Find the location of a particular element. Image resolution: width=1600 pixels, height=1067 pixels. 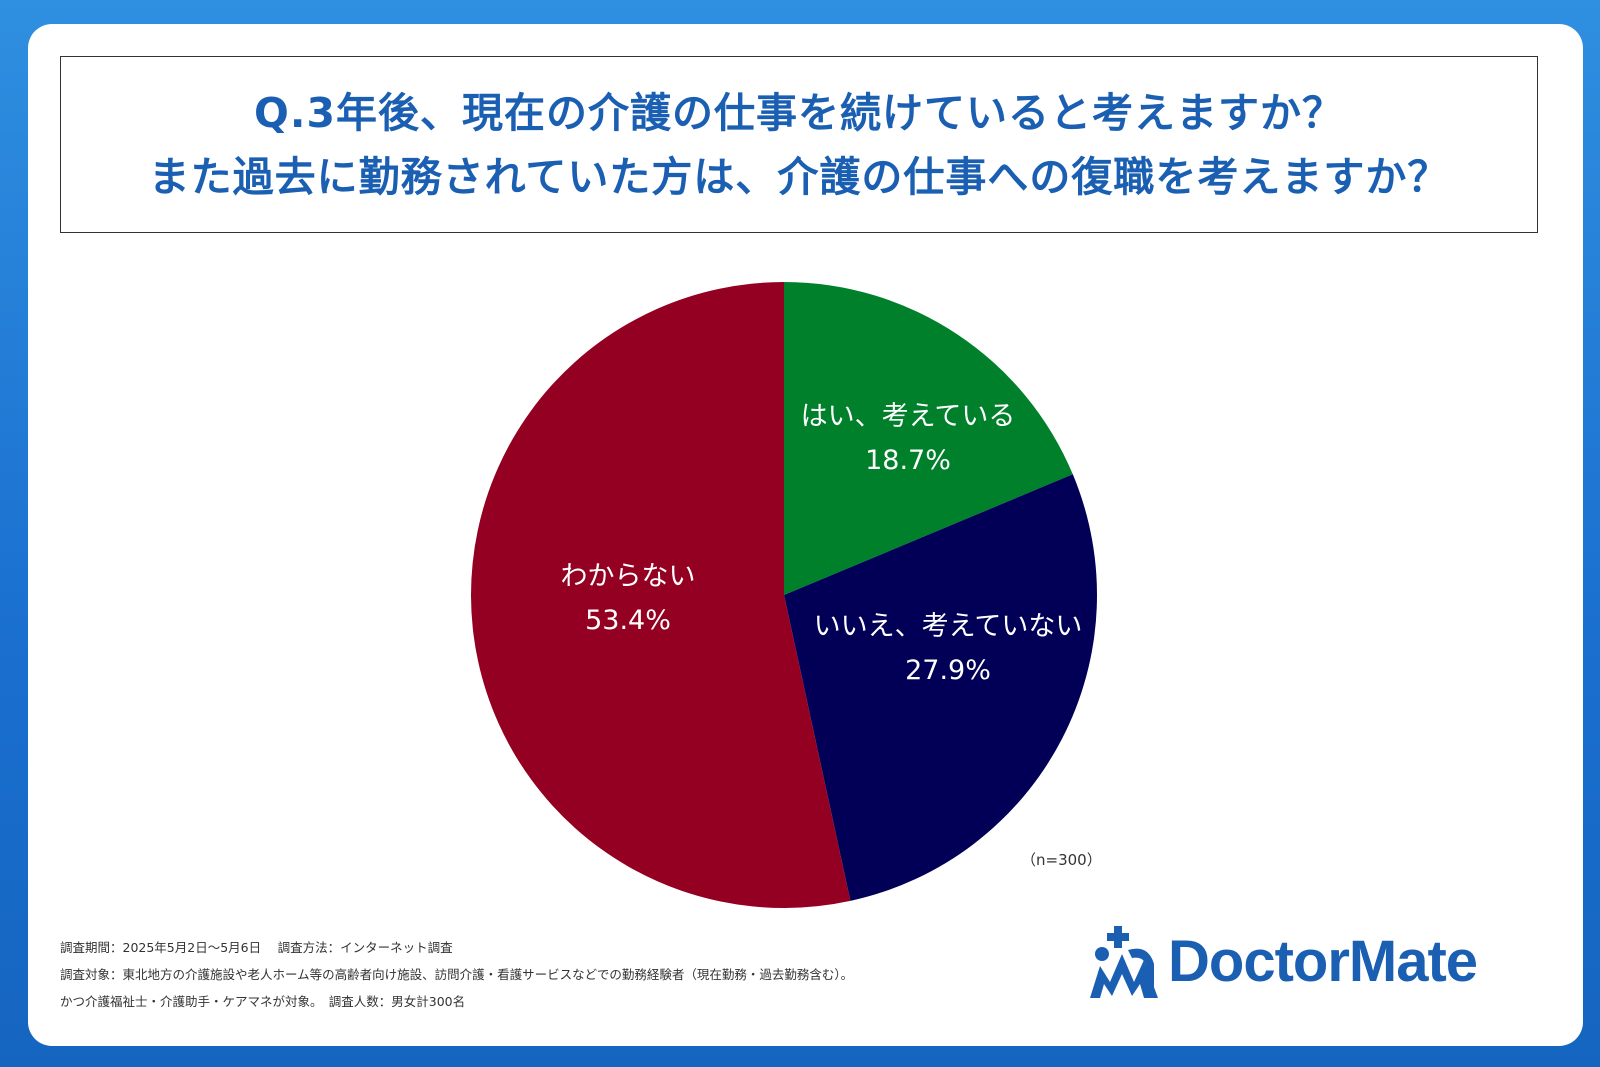

slice-label-2: いいえ、考えていない is located at coordinates (948, 626).